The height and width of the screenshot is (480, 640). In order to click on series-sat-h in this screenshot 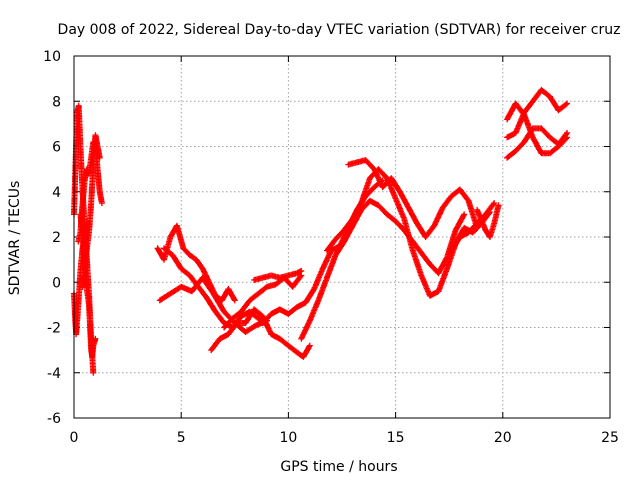, I will do `click(213, 304)`.